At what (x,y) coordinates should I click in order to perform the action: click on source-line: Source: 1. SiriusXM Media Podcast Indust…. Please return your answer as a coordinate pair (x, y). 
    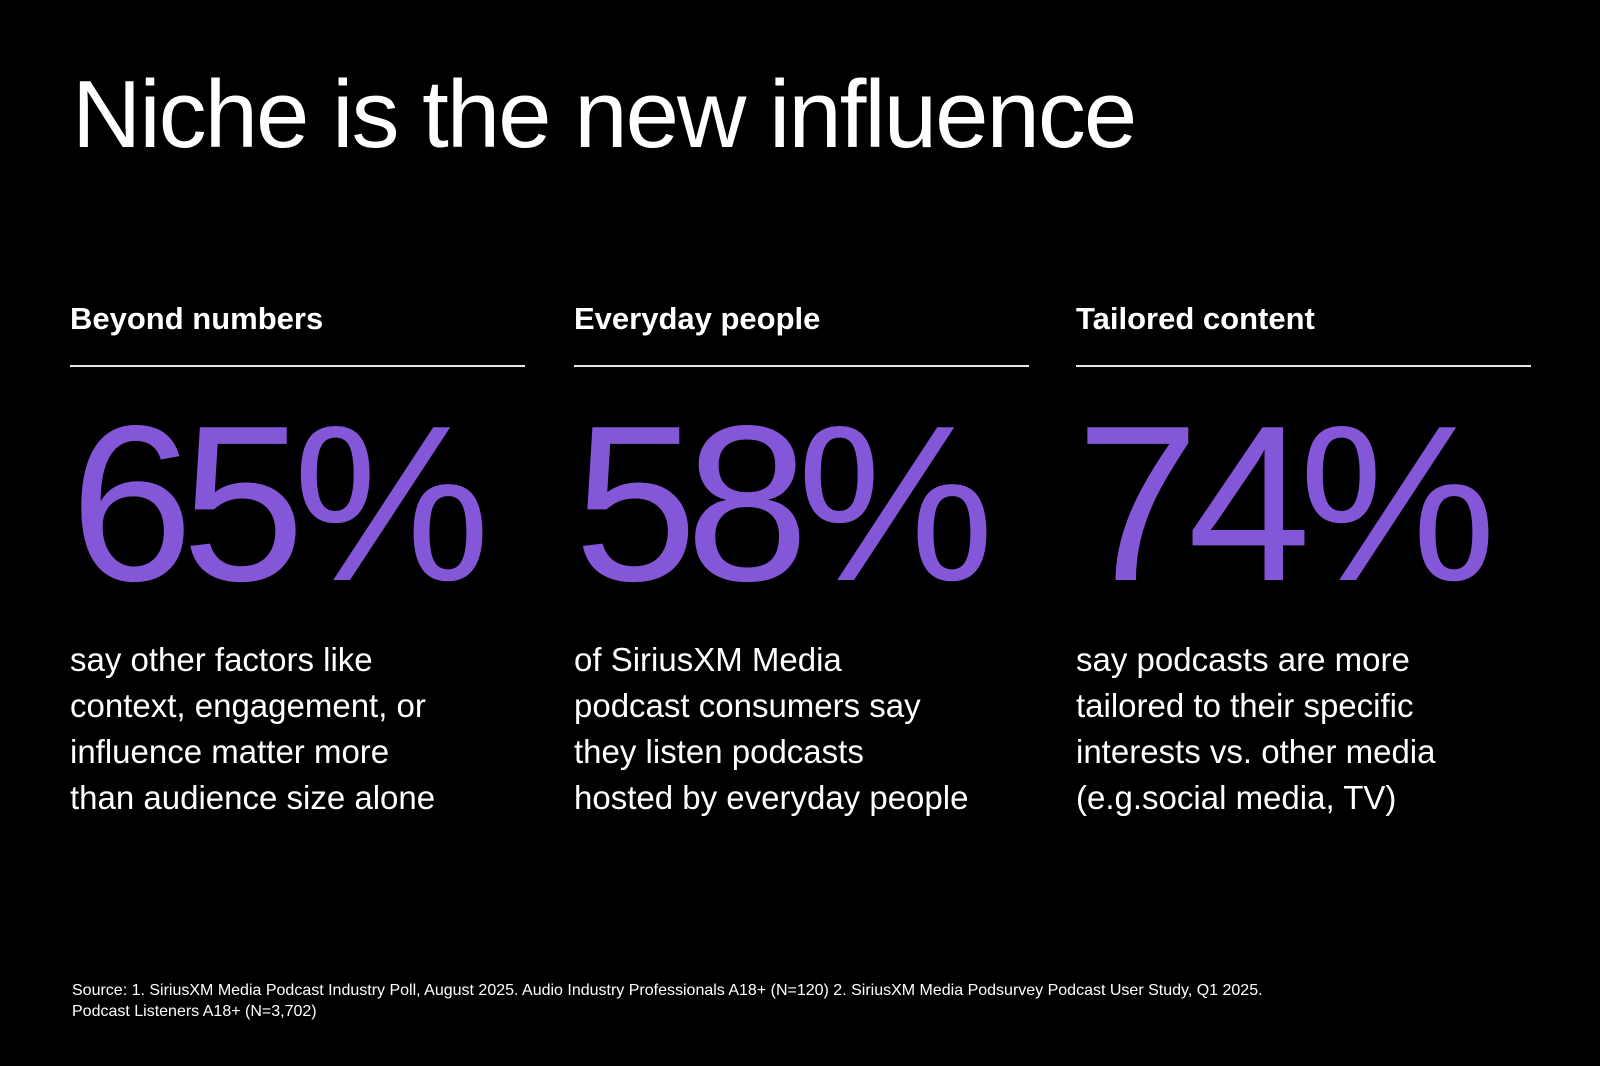
    Looking at the image, I should click on (667, 990).